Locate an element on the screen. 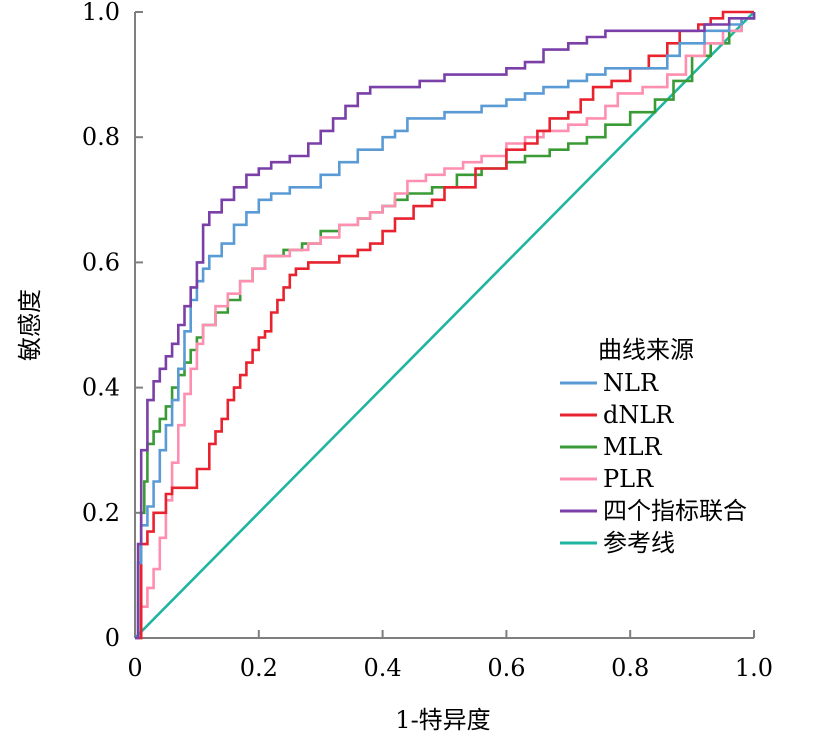 Image resolution: width=827 pixels, height=746 pixels. x-tick-label: 0.4 is located at coordinates (383, 668).